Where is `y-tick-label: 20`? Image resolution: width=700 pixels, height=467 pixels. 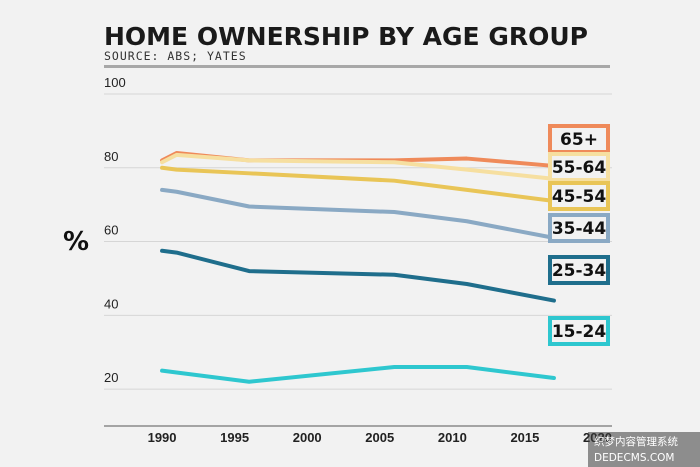 y-tick-label: 20 is located at coordinates (111, 377).